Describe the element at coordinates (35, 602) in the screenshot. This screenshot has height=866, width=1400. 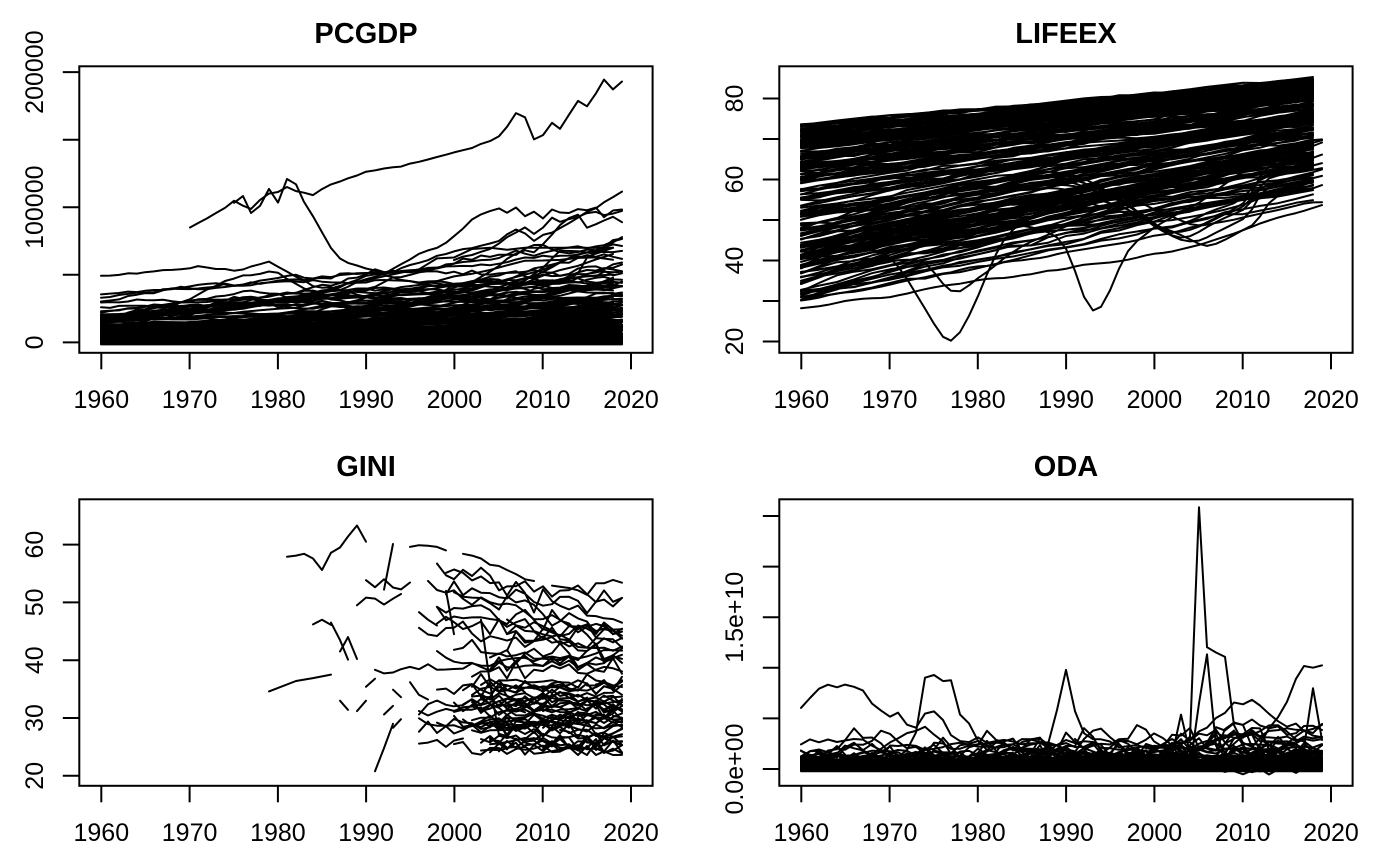
I see `svg-text: 50` at that location.